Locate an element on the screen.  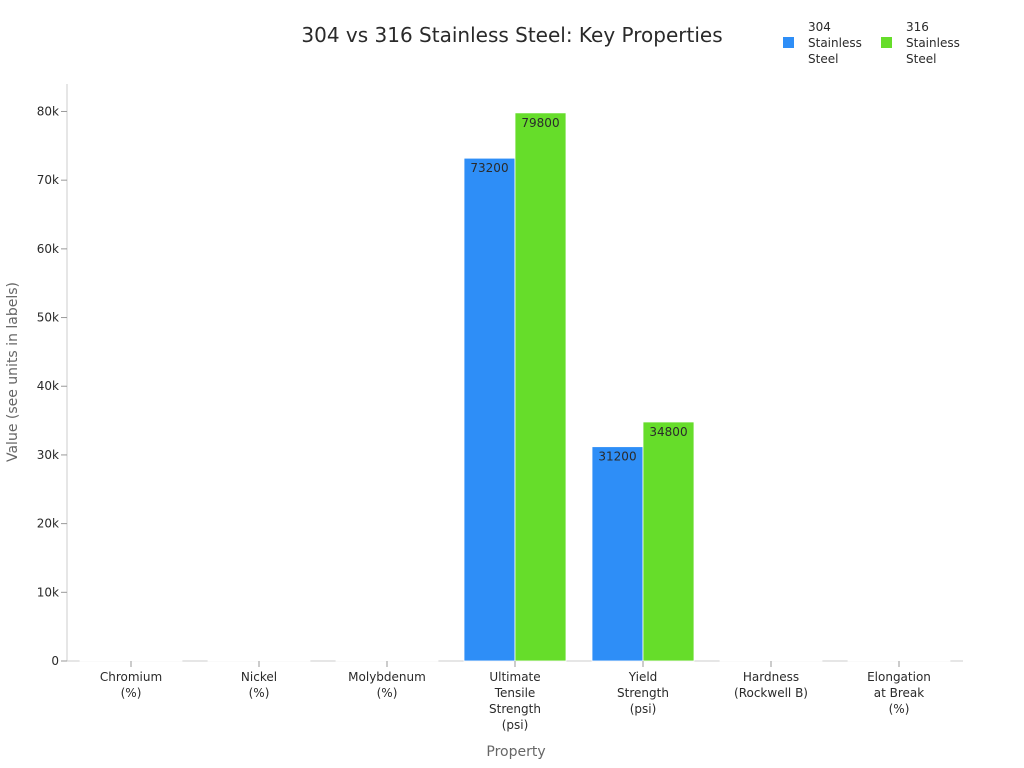
legend-label-304: 304 Stainless Steel is located at coordinates (835, 43).